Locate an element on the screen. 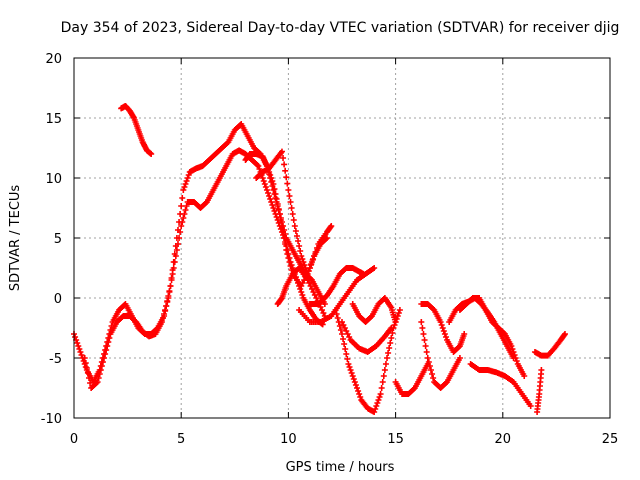 The height and width of the screenshot is (480, 640). y-tick-label: -10 is located at coordinates (51, 419).